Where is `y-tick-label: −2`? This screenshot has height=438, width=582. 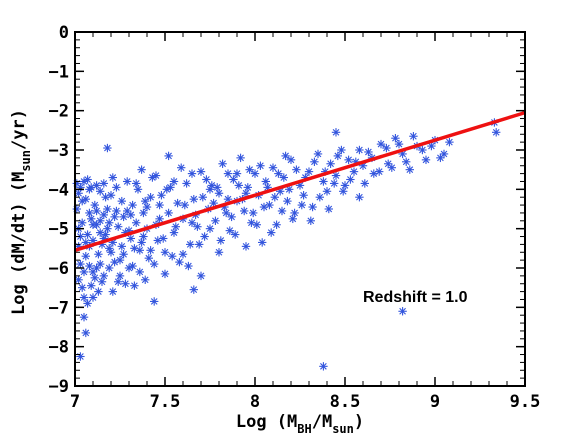
y-tick-label: −2 is located at coordinates (59, 112).